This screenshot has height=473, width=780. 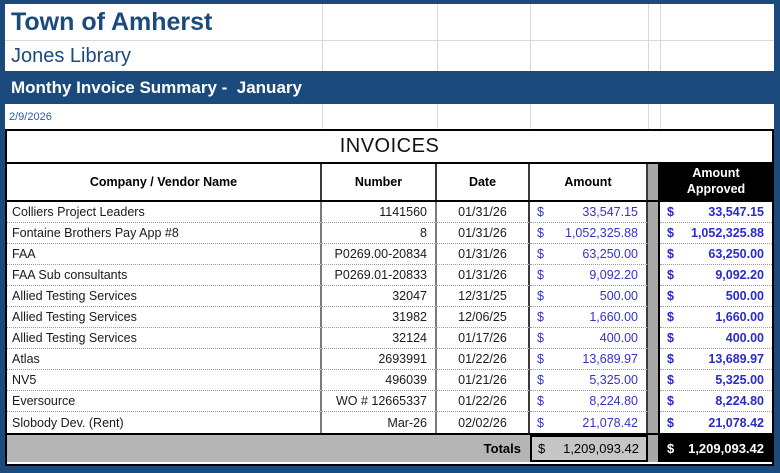 I want to click on cell-company: Eversource, so click(x=164, y=401).